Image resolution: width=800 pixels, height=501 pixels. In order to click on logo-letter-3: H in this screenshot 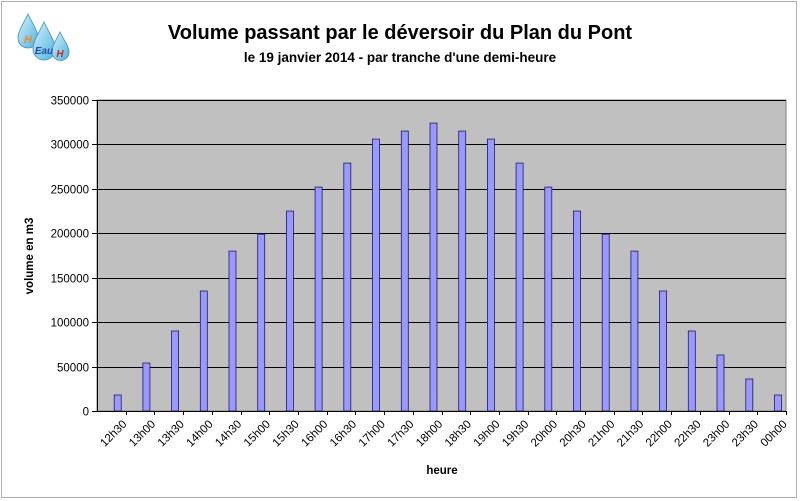, I will do `click(60, 54)`.